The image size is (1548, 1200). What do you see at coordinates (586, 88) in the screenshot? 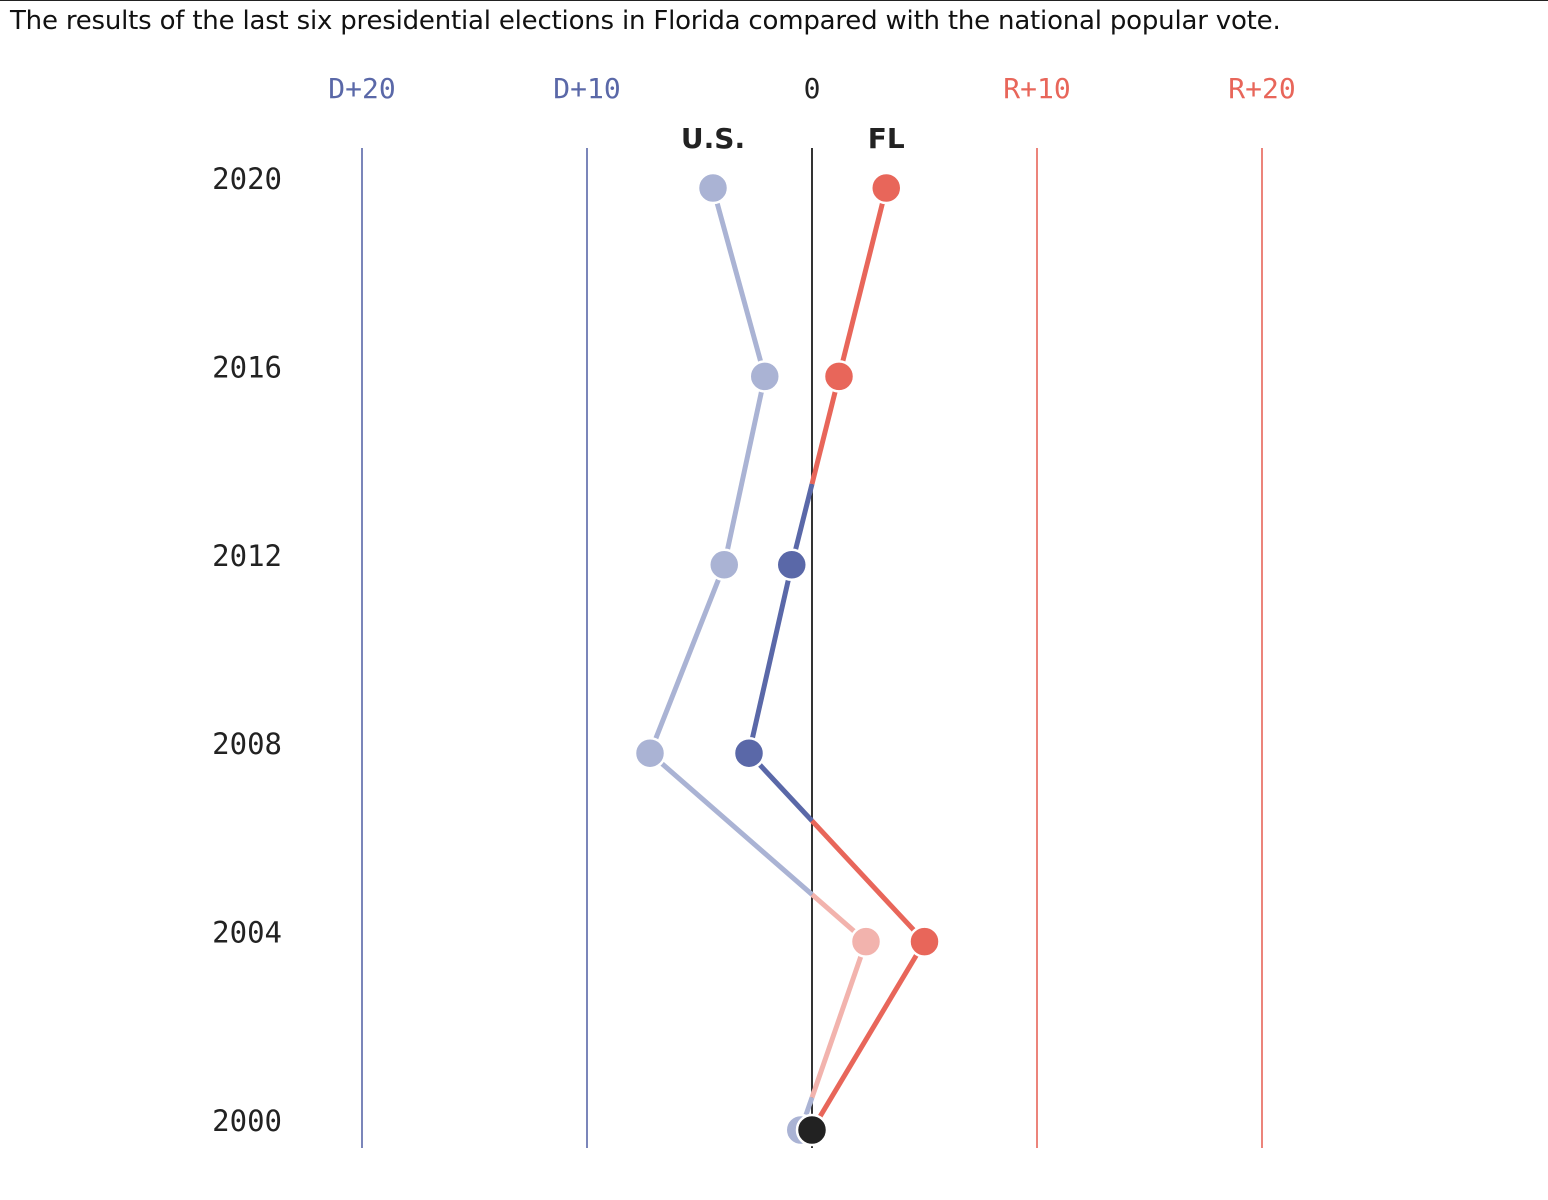
I see `tick-label: D+10` at bounding box center [586, 88].